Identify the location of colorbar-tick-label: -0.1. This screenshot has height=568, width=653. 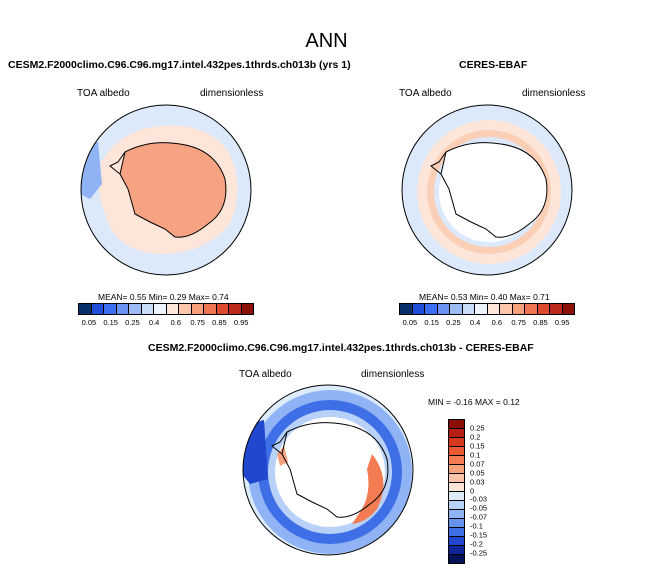
(476, 526).